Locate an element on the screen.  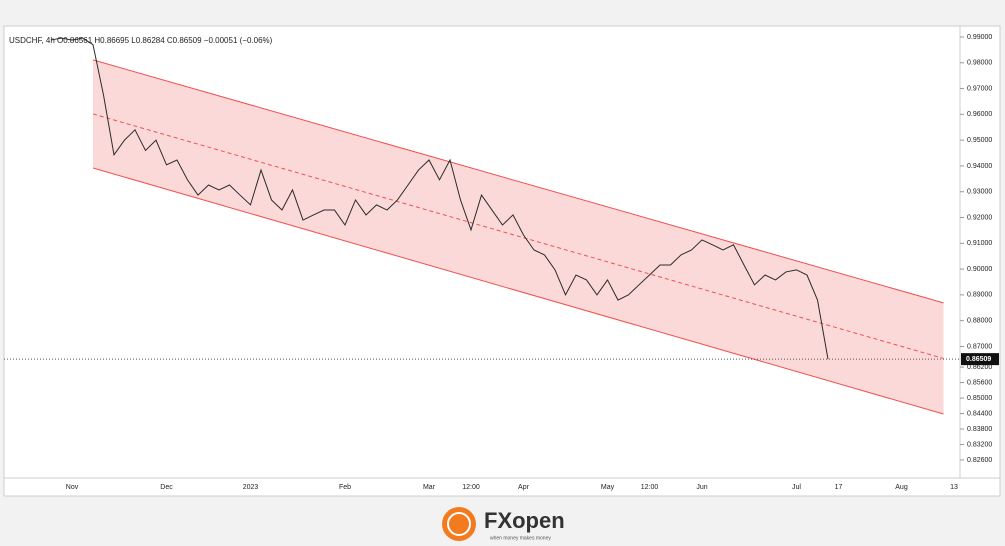
last-price-box is located at coordinates (980, 359).